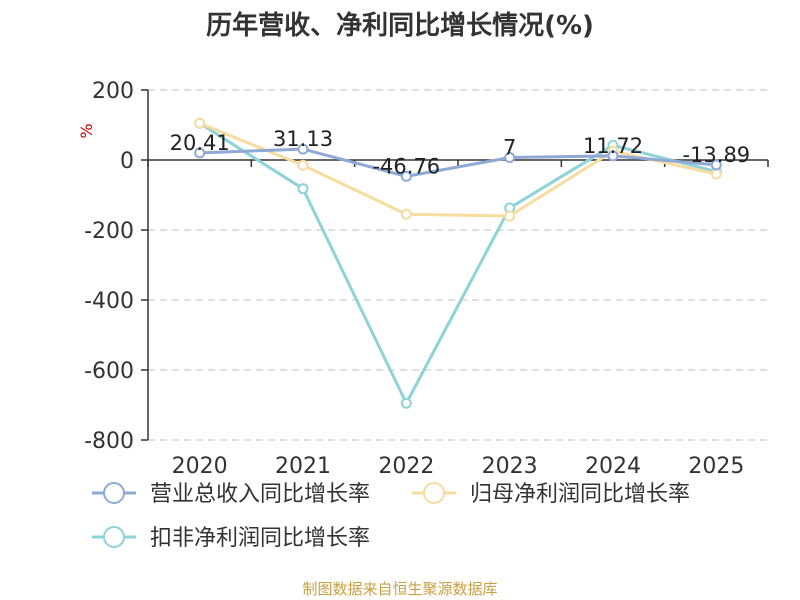 The width and height of the screenshot is (800, 600). Describe the element at coordinates (200, 466) in the screenshot. I see `x-tick-label: 2020` at that location.